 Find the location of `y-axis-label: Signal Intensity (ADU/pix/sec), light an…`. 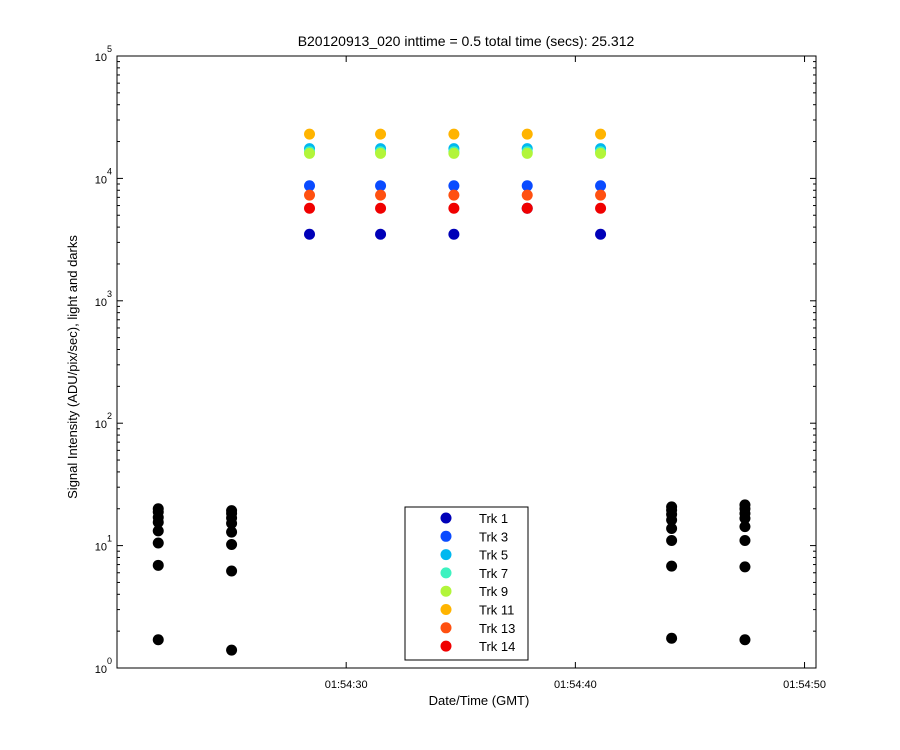

y-axis-label: Signal Intensity (ADU/pix/sec), light an… is located at coordinates (72, 367).